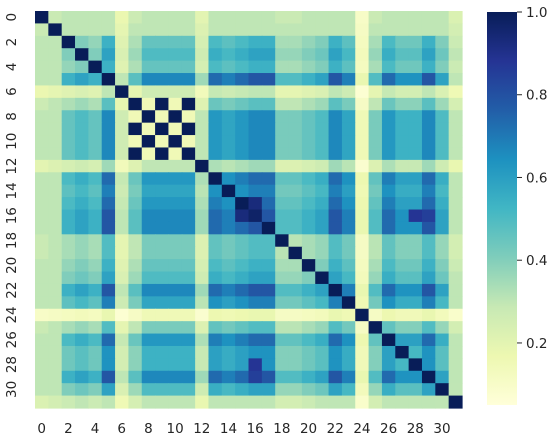  I want to click on y-tick-label: 30, so click(12, 389).